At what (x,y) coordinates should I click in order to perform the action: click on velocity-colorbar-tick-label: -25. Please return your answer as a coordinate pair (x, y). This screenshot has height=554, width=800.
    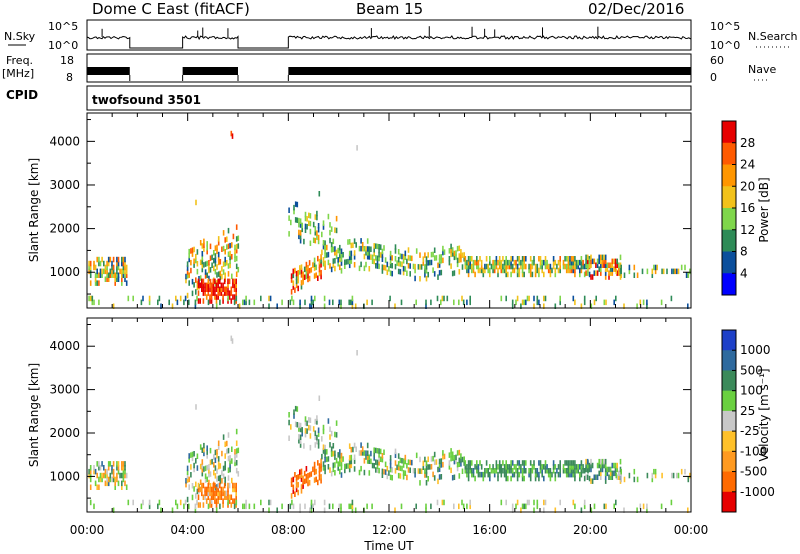
    Looking at the image, I should click on (750, 431).